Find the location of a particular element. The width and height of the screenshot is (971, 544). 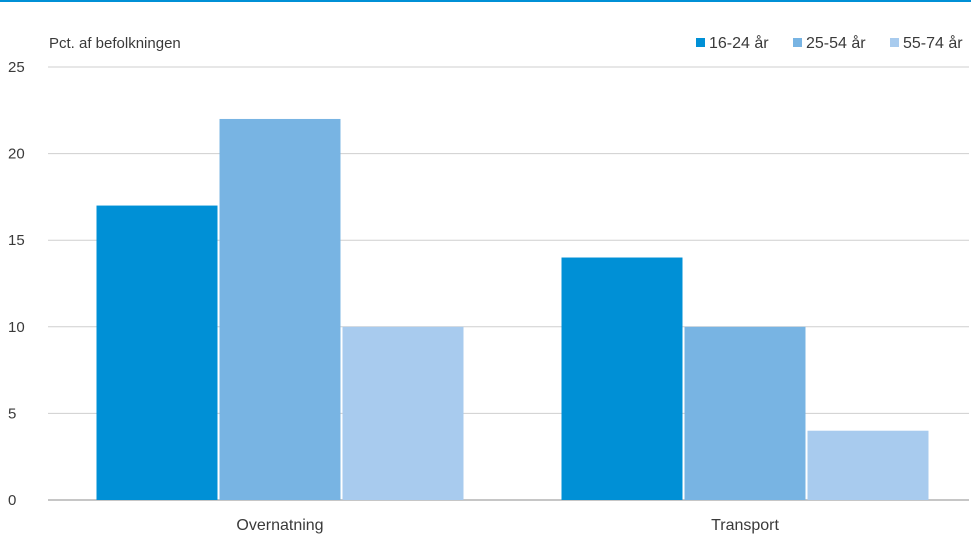

y-tick-label: 5 is located at coordinates (12, 413).